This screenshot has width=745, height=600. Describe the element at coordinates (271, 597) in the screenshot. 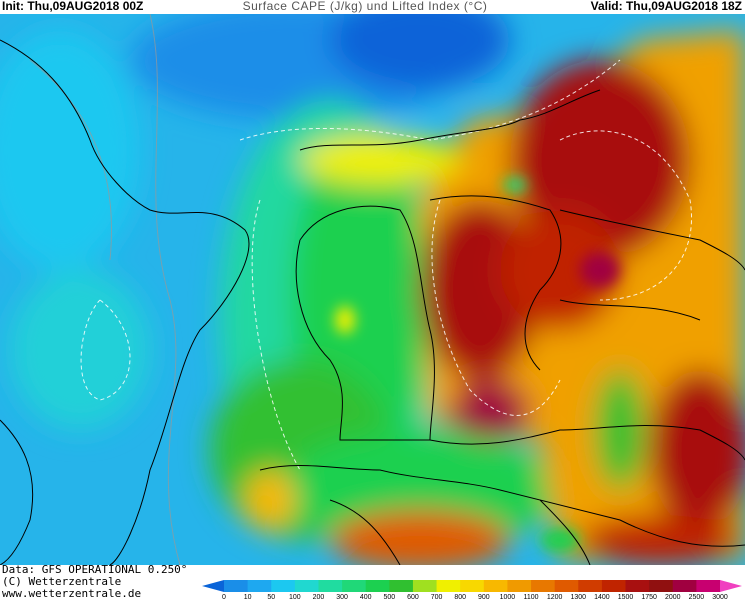

I see `colorbar-label: 50` at that location.